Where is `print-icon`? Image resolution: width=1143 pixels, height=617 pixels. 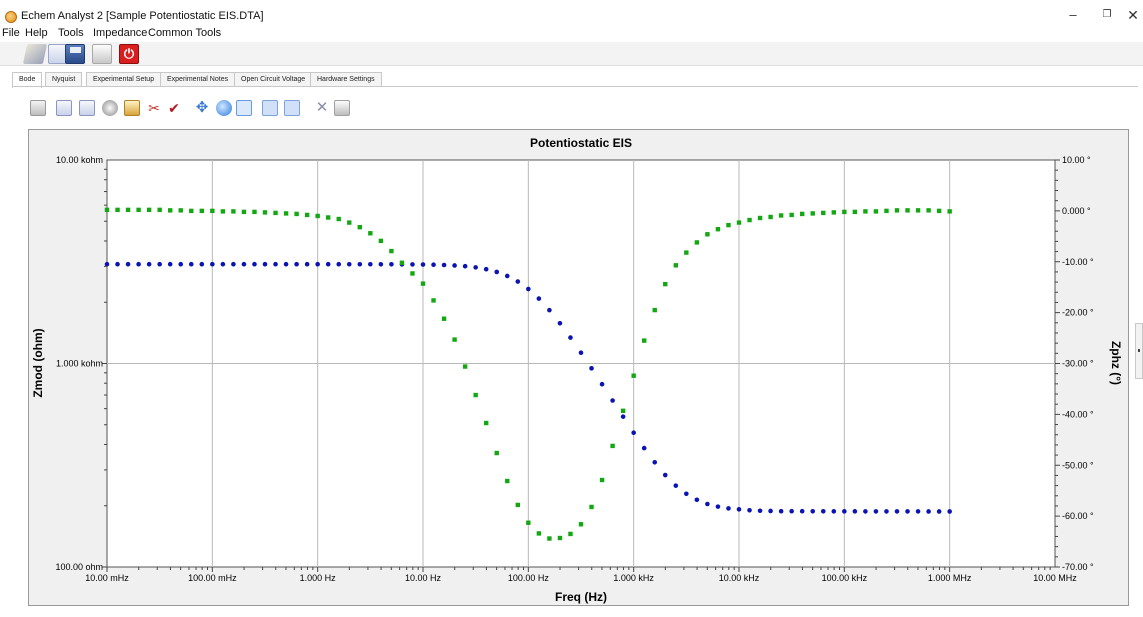
print-icon is located at coordinates (102, 54).